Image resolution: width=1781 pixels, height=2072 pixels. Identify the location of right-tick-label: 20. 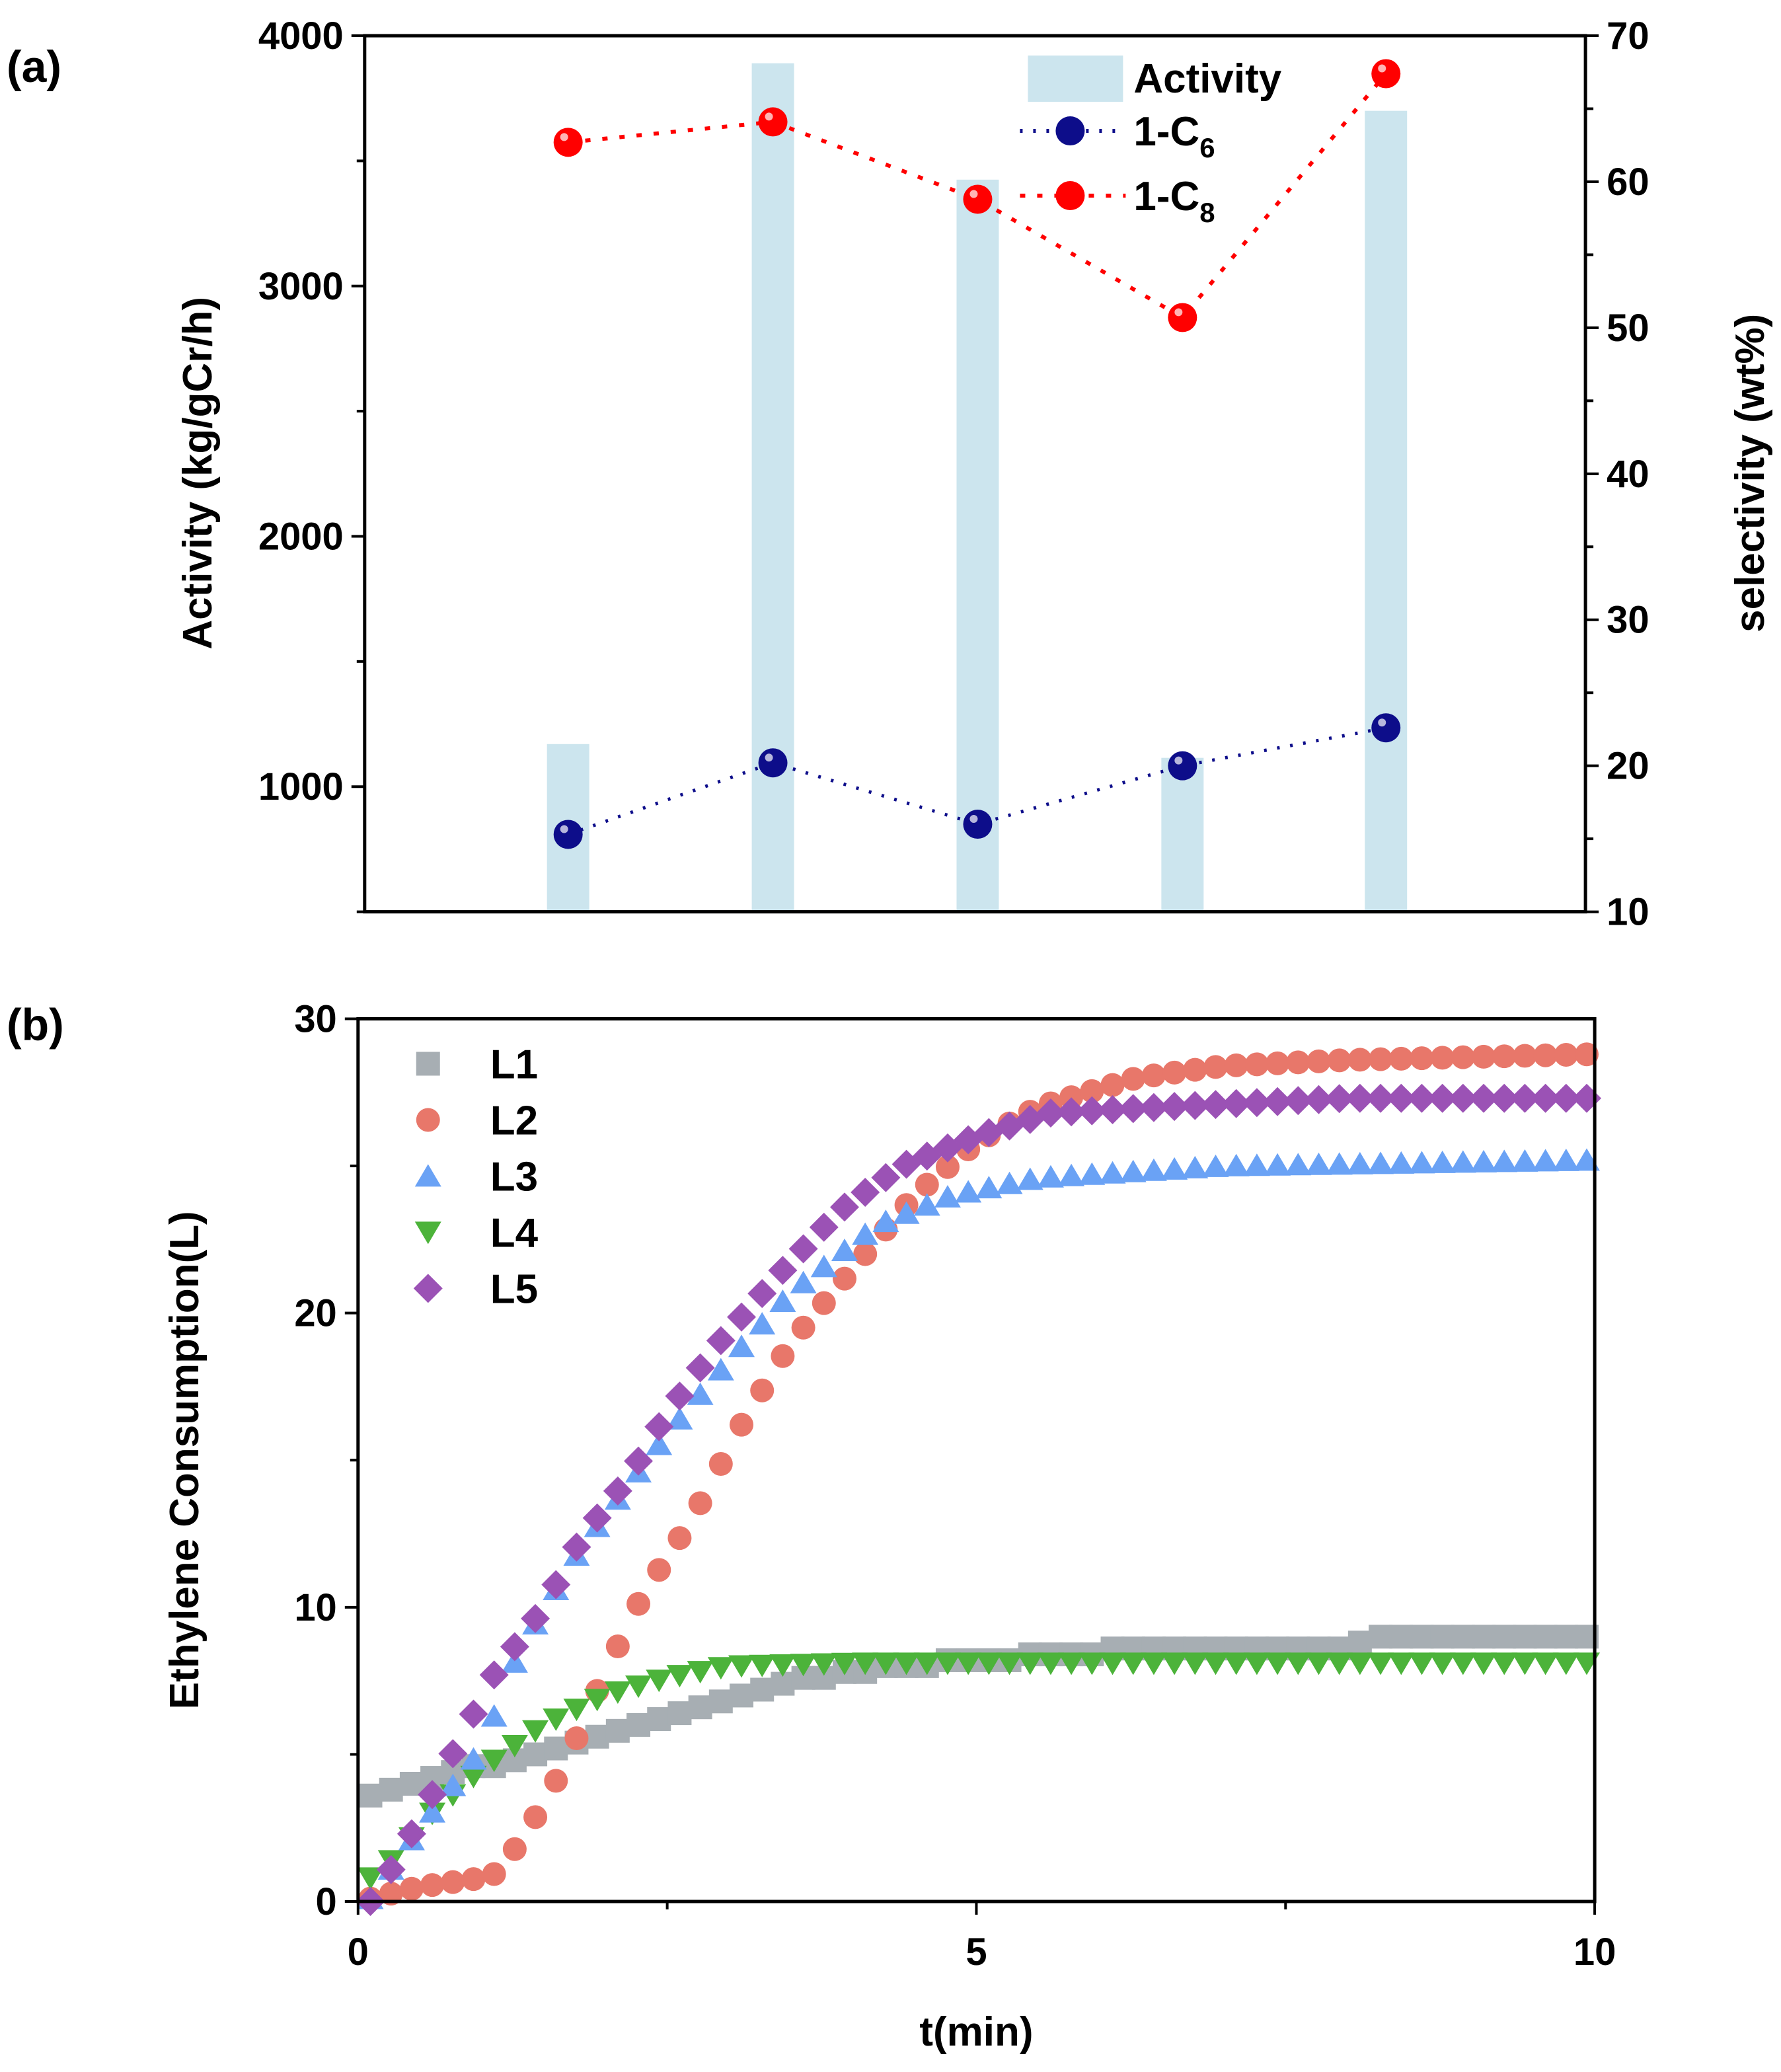
(1628, 767).